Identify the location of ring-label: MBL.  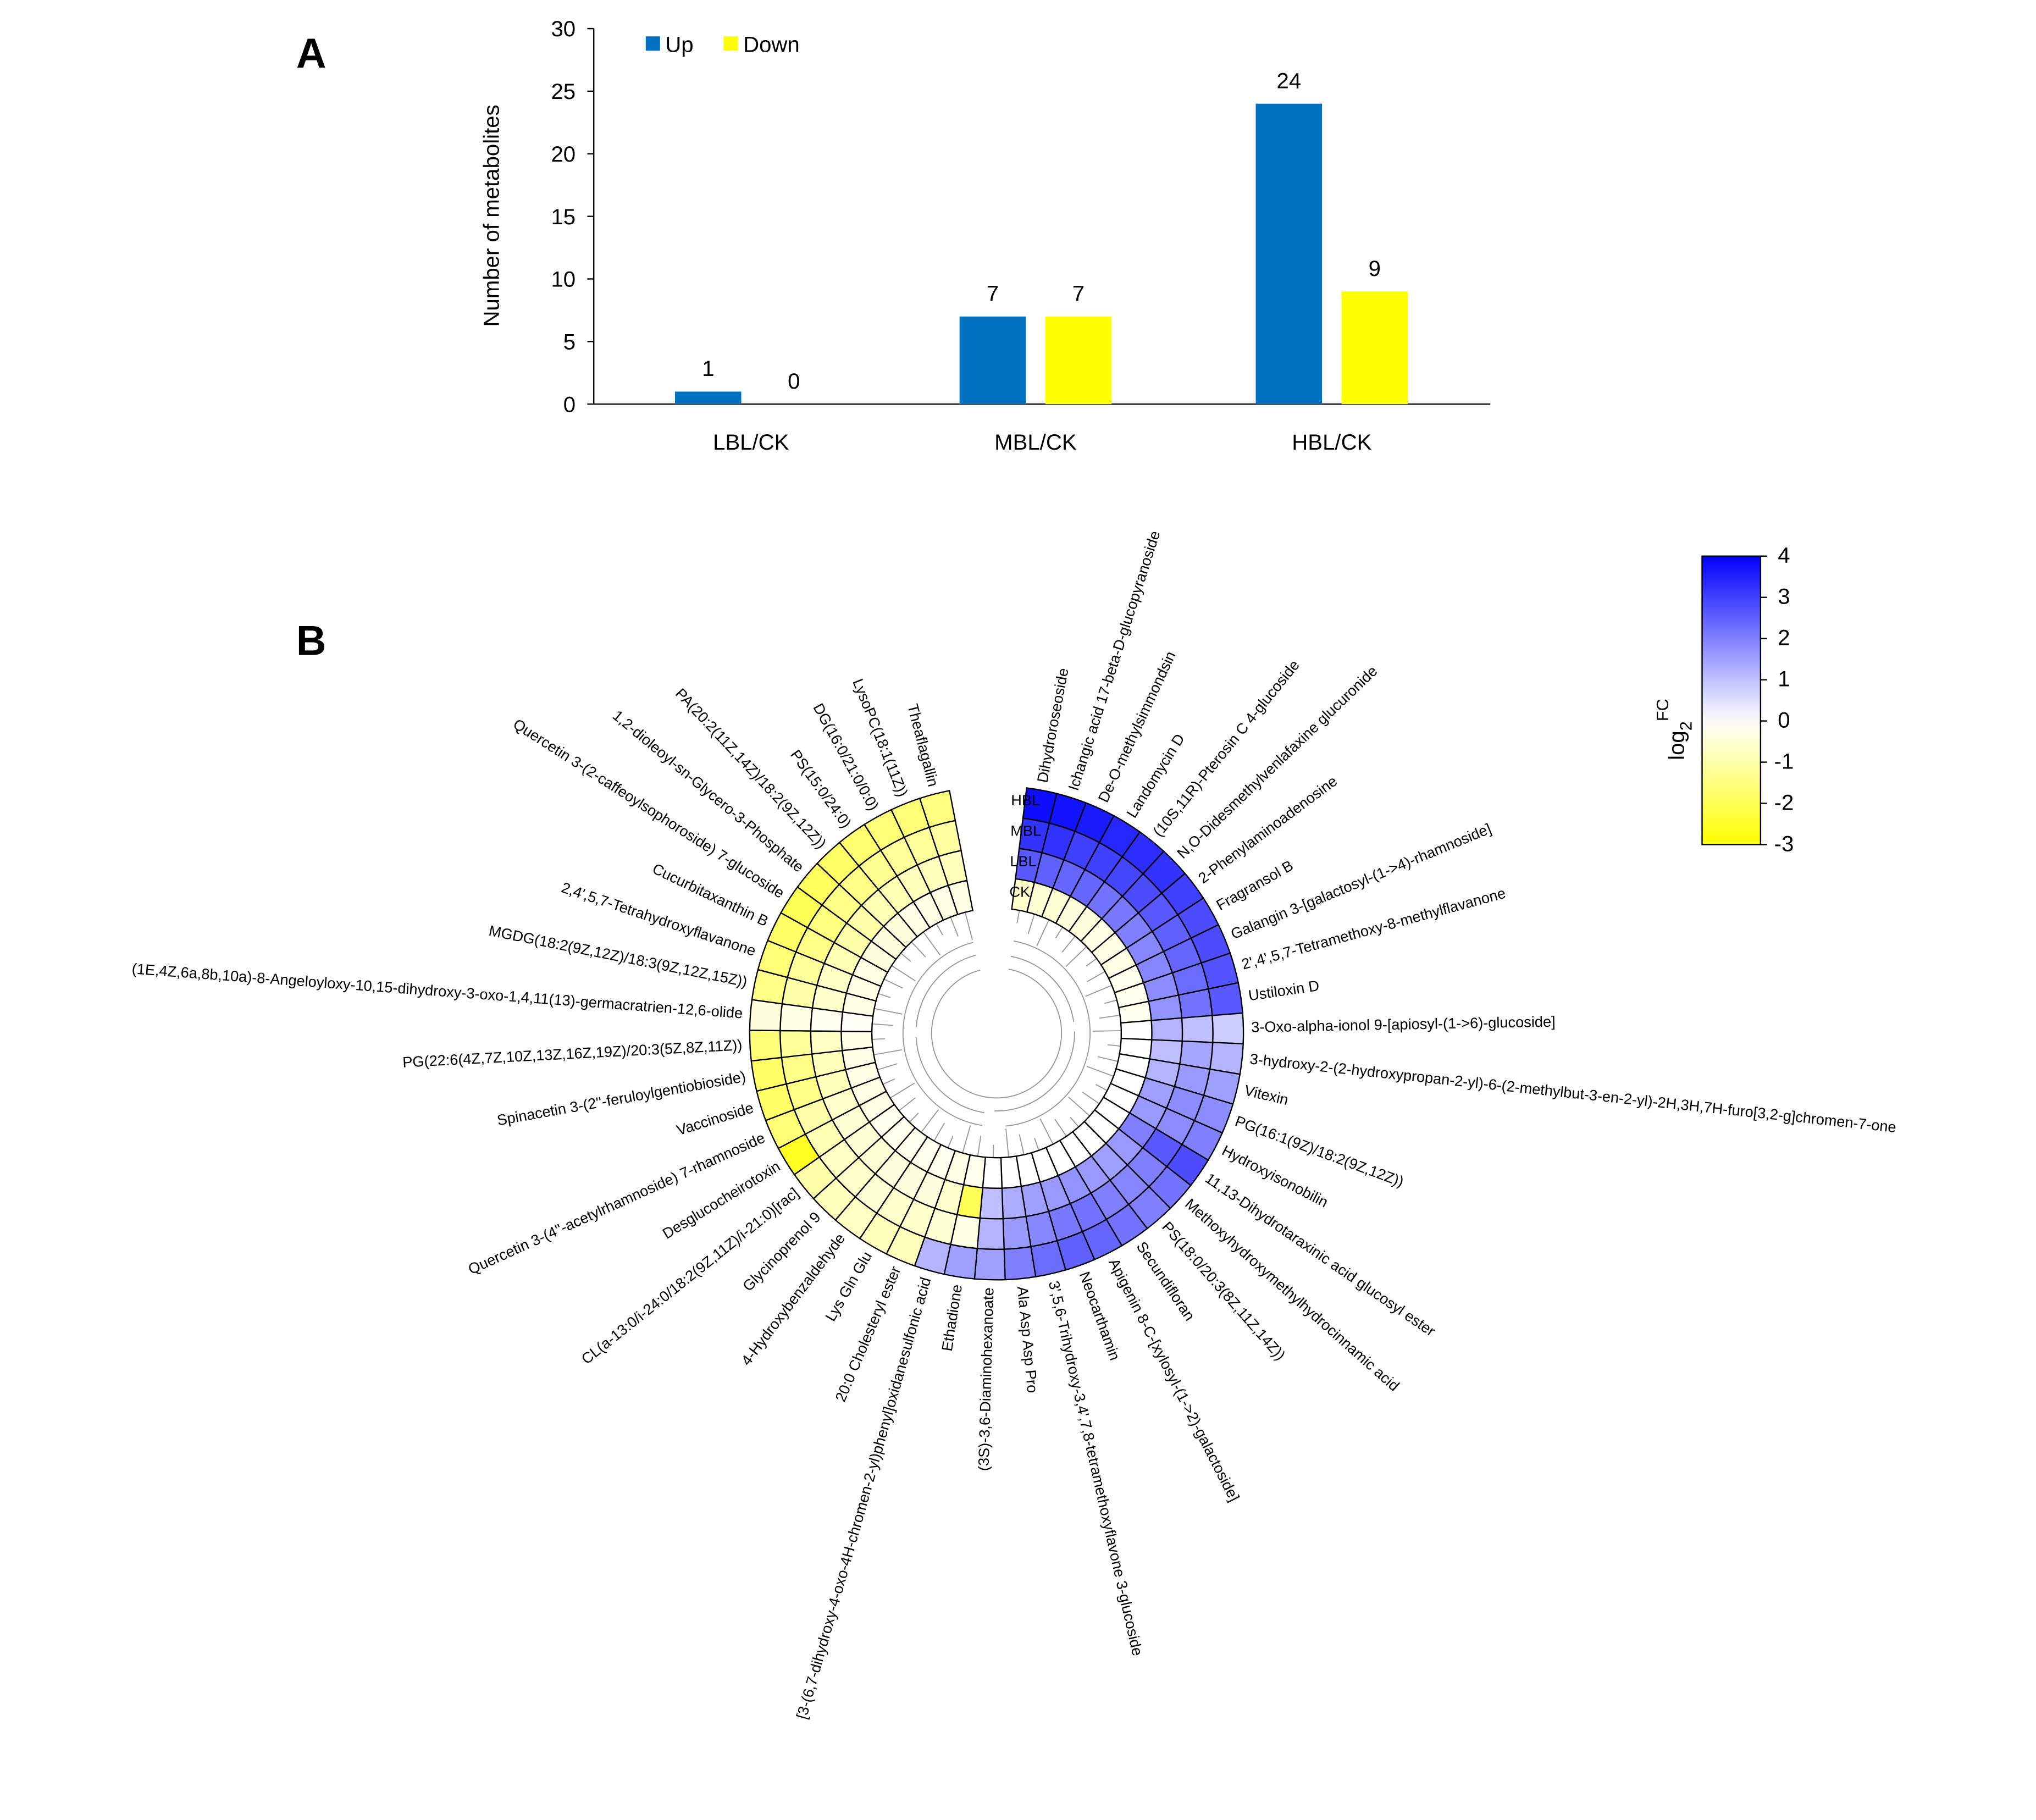
(1025, 830).